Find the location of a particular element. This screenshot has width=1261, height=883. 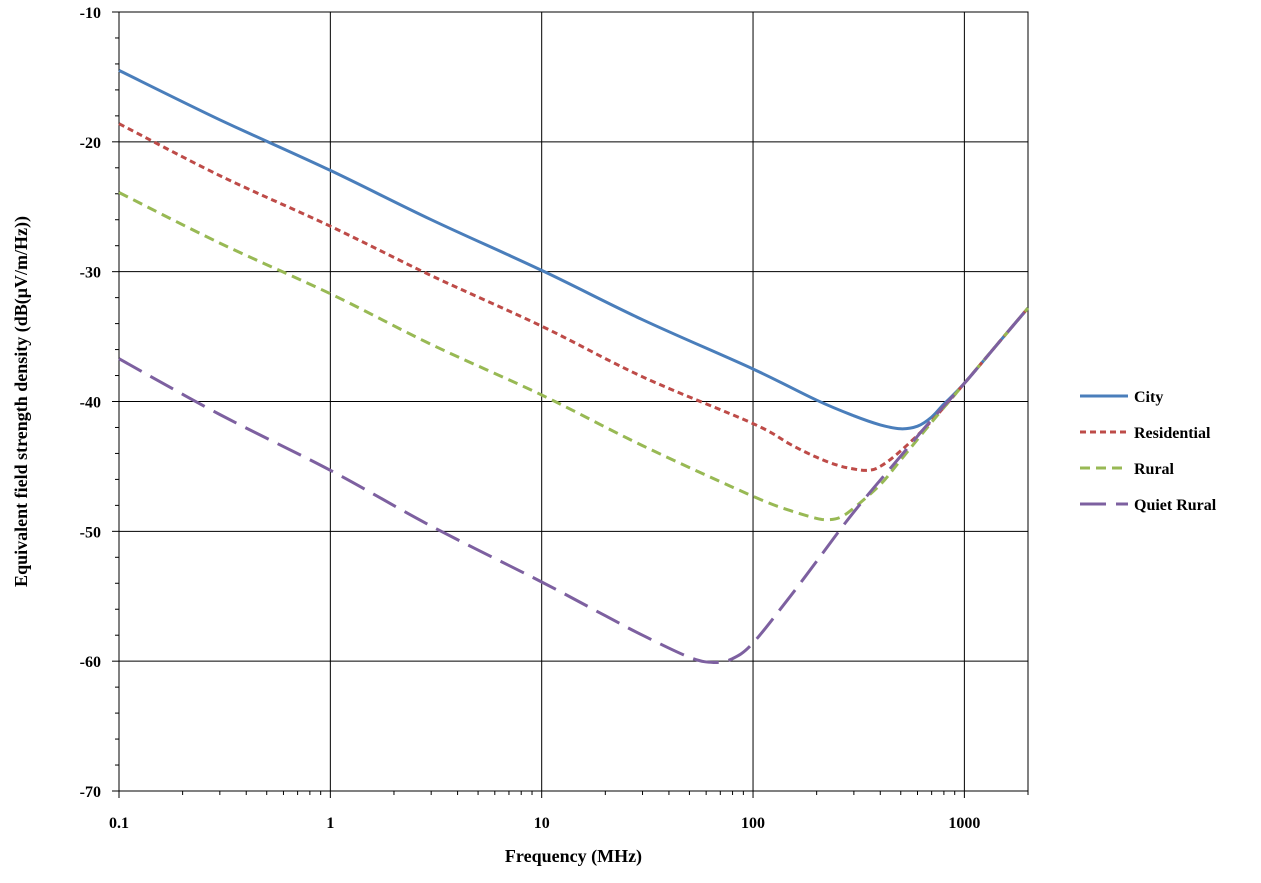

x-tick-label: 10 is located at coordinates (542, 823).